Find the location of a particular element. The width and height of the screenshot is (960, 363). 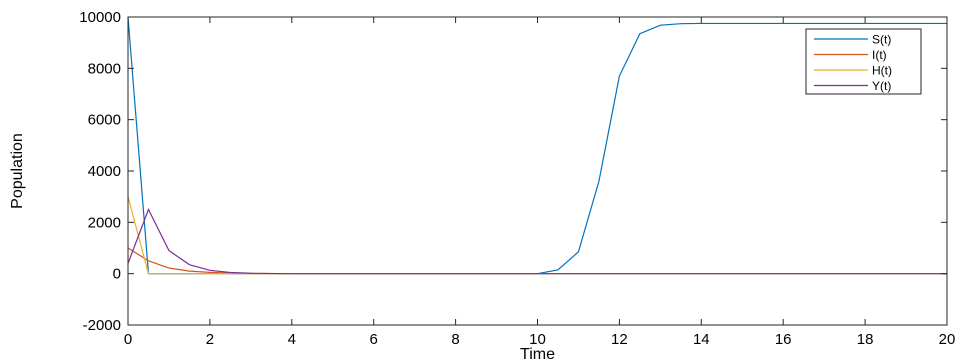

legend: S(t)I(t) H(t)Y(t) is located at coordinates (863, 61).